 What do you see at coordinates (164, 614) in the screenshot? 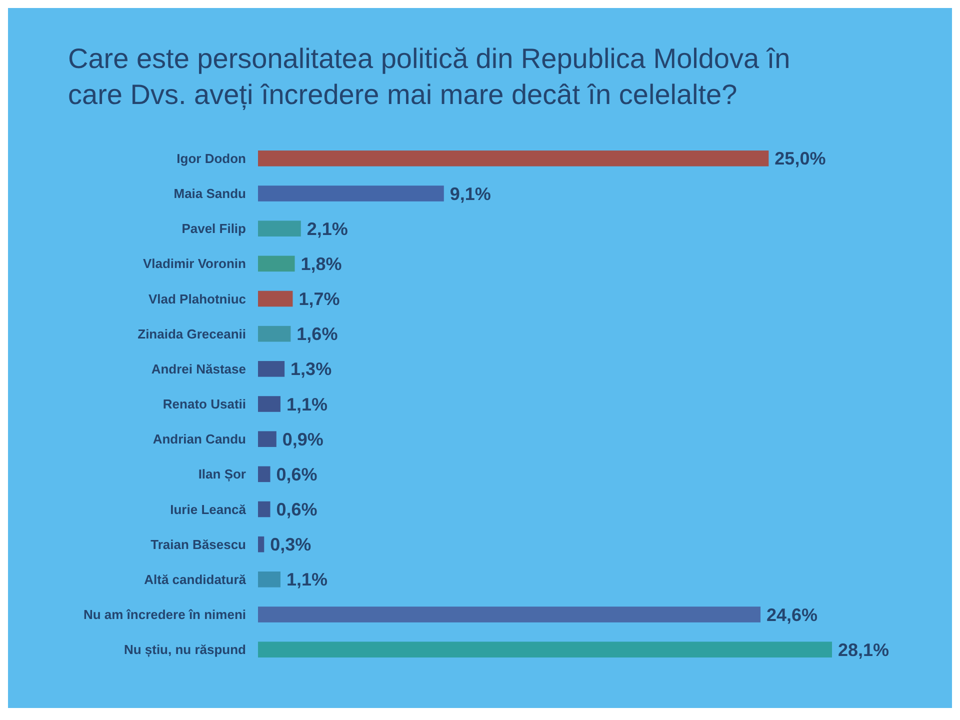
I see `y-tick-label: Nu am încredere în nimeni` at bounding box center [164, 614].